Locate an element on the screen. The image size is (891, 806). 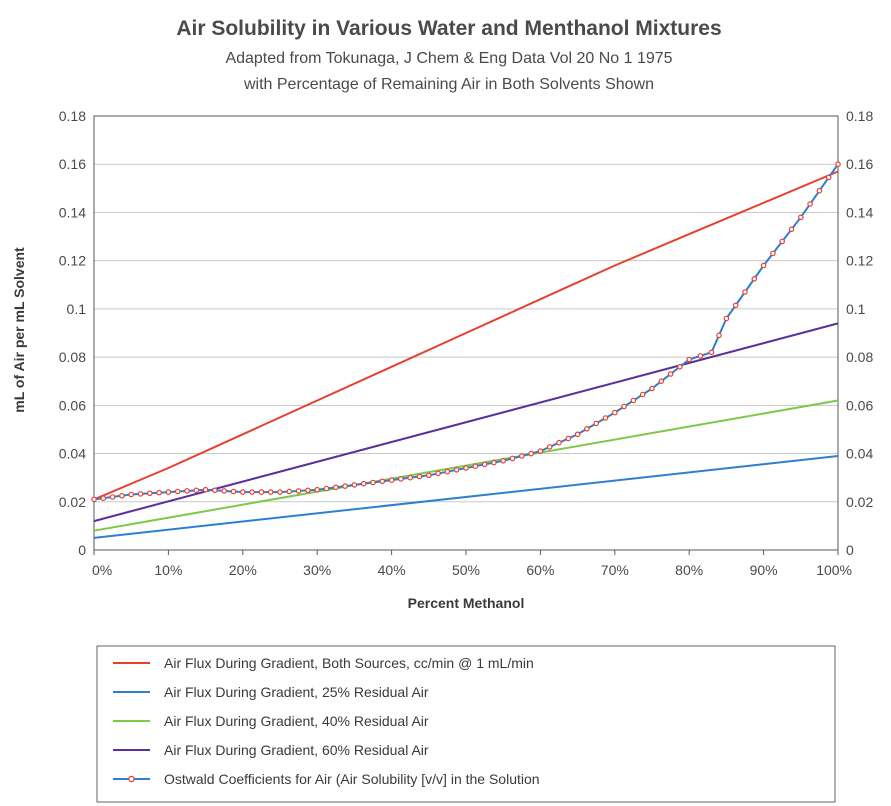
y-tick-label-right: 0.18 is located at coordinates (859, 116).